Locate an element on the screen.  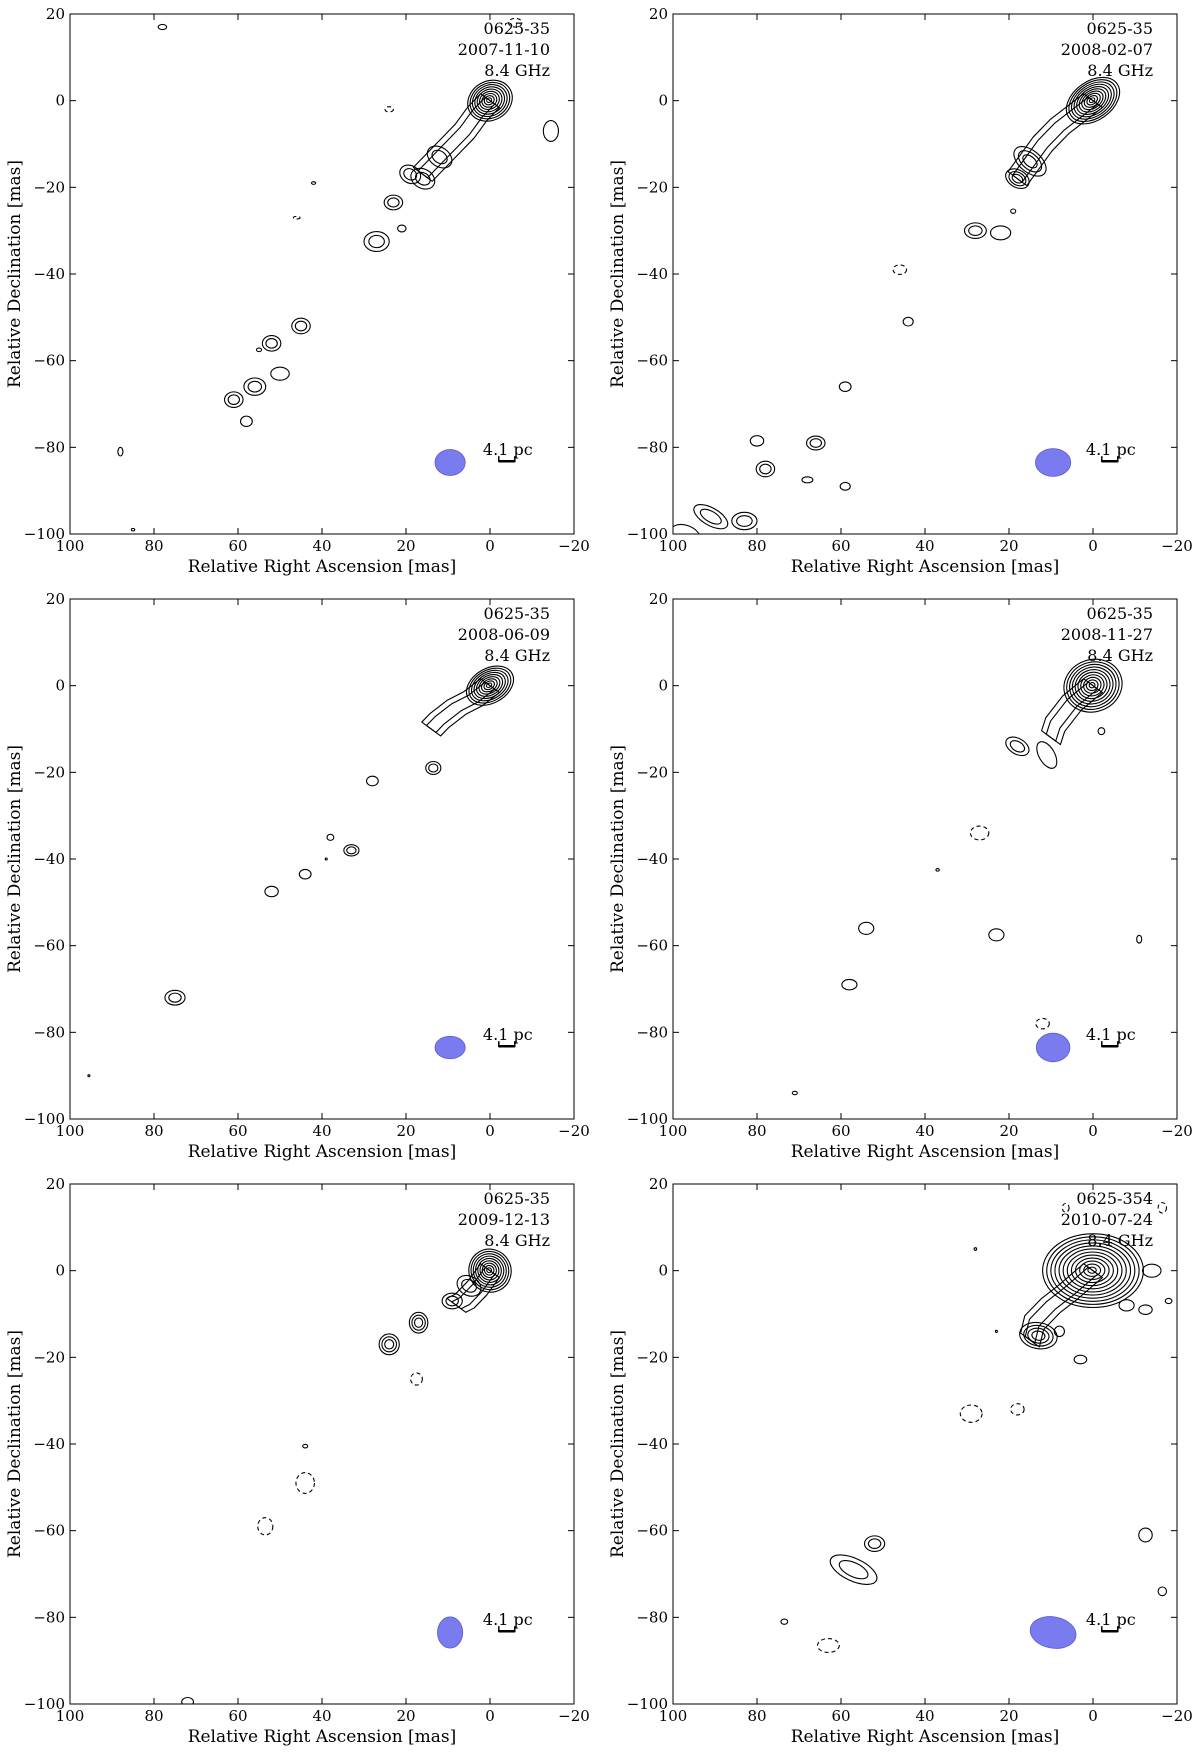
scale-bar-label: 4.1 pc is located at coordinates (1111, 449).